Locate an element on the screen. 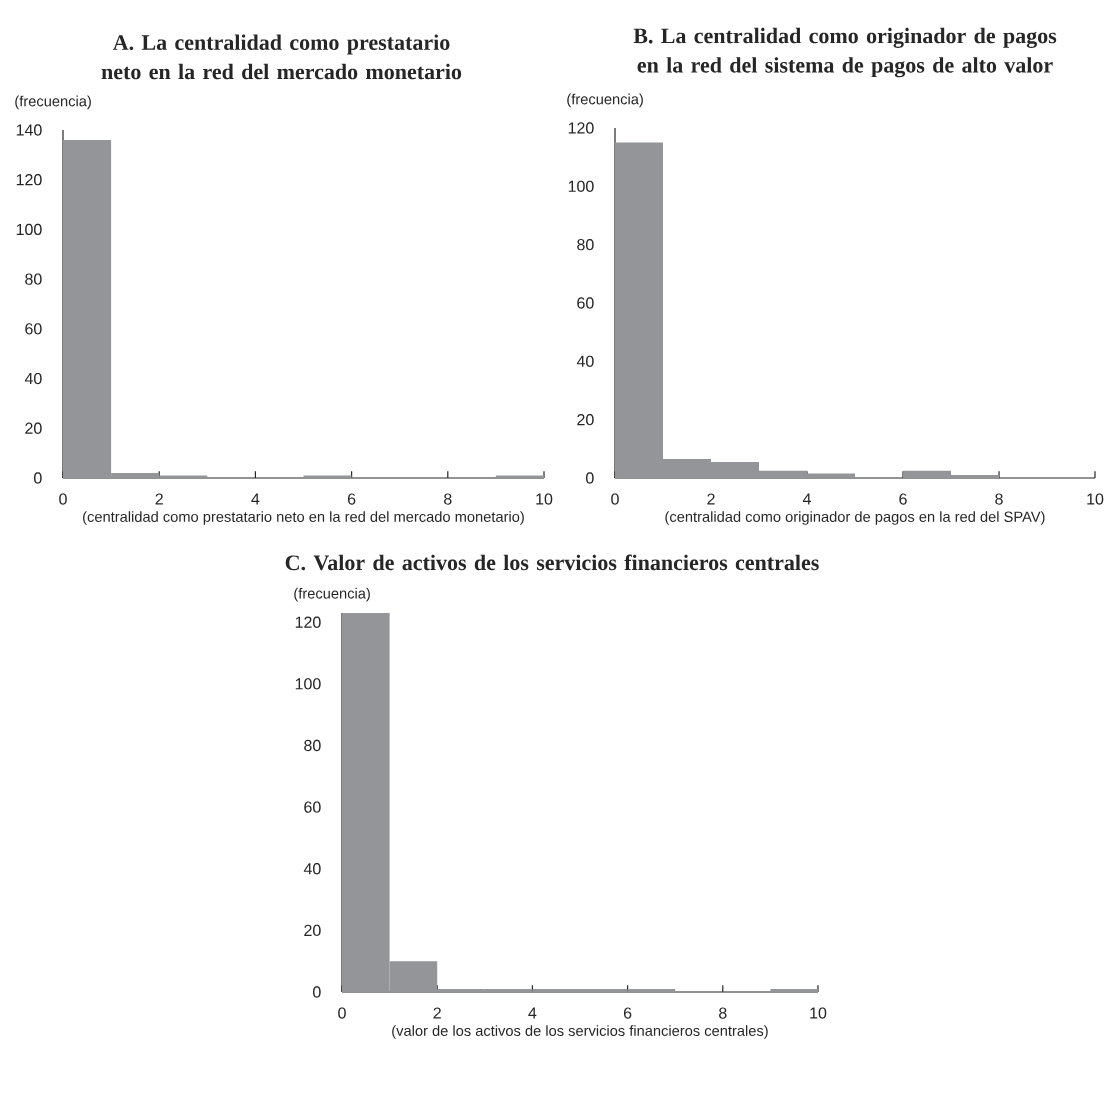 This screenshot has height=1110, width=1104. x-axis-title: (valor de los activos de los servicios financieros centrales) is located at coordinates (580, 1032).